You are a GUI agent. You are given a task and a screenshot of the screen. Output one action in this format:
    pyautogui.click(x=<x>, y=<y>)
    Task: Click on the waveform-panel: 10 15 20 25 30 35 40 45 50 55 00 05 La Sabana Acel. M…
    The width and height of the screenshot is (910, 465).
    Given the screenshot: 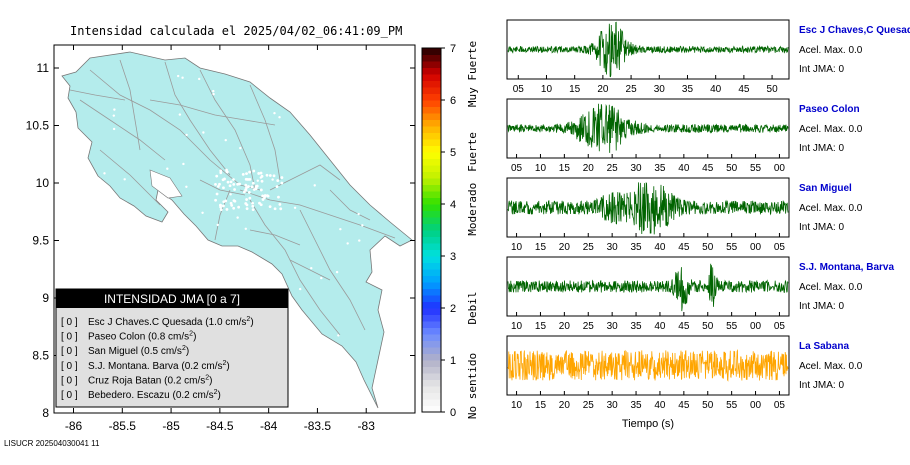 What is the action you would take?
    pyautogui.click(x=684, y=373)
    